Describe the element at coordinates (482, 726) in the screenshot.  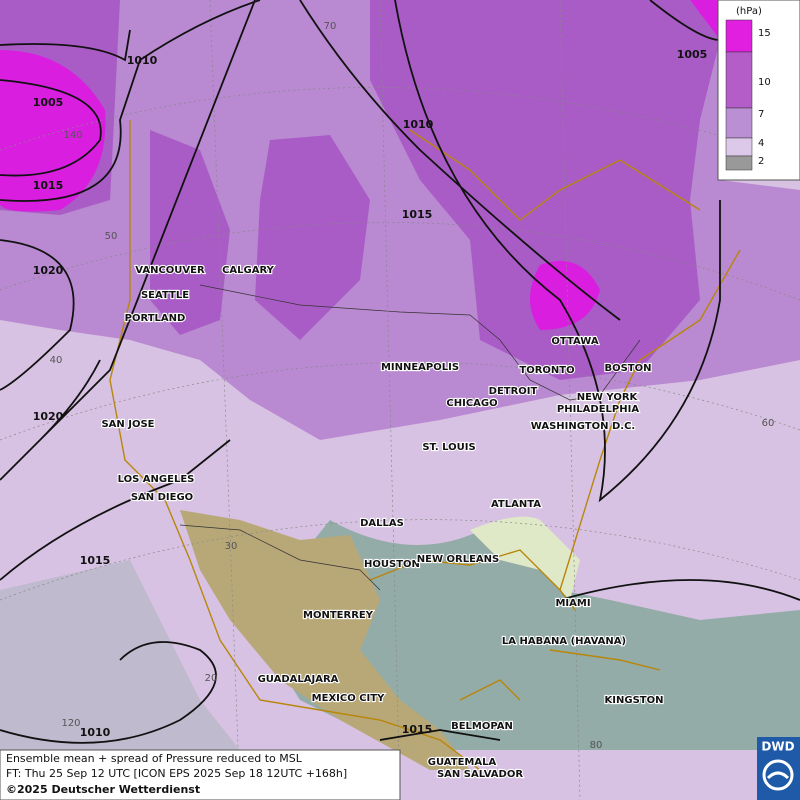
I see `city-label: BELMOPAN` at that location.